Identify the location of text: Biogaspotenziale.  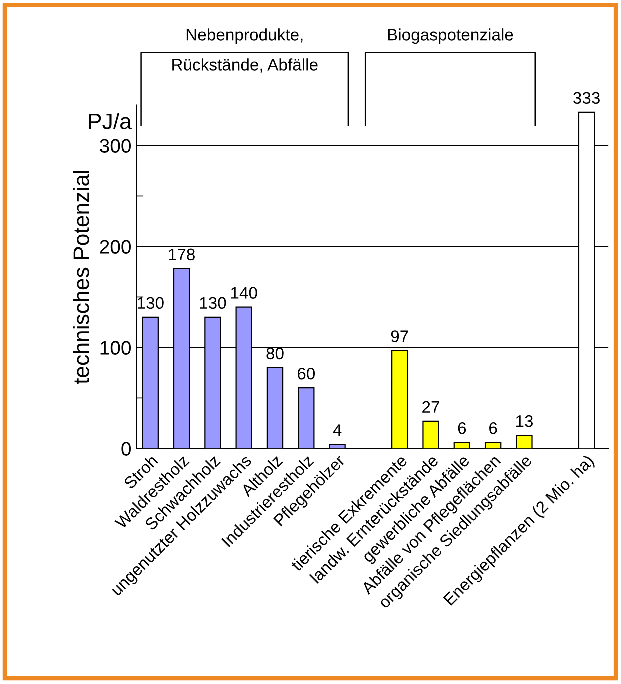
(451, 36).